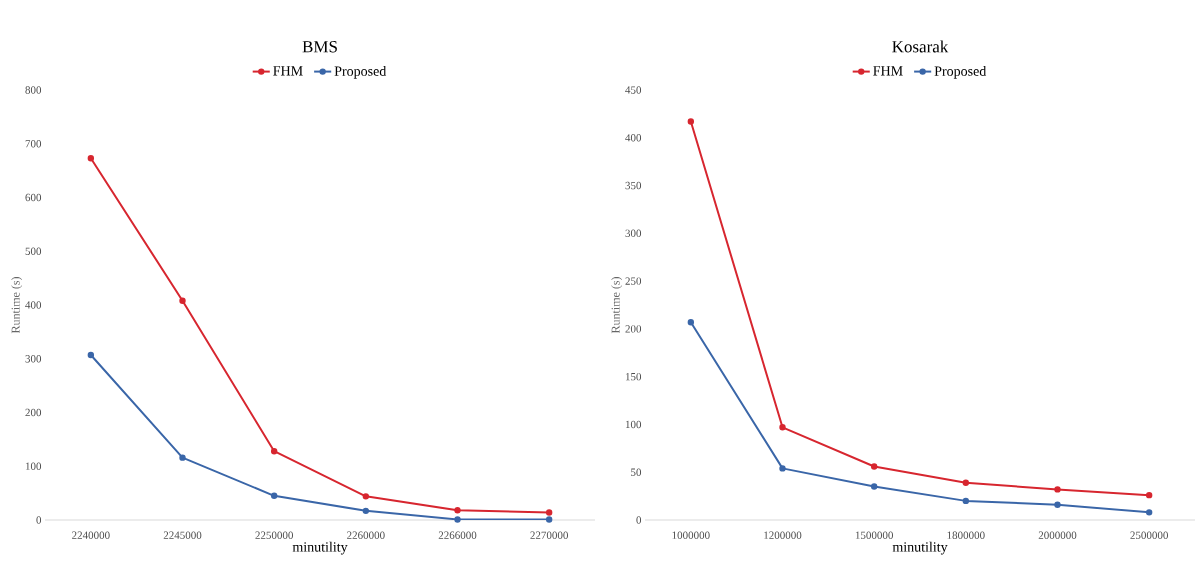  I want to click on x-tick-label: 1200000, so click(783, 535).